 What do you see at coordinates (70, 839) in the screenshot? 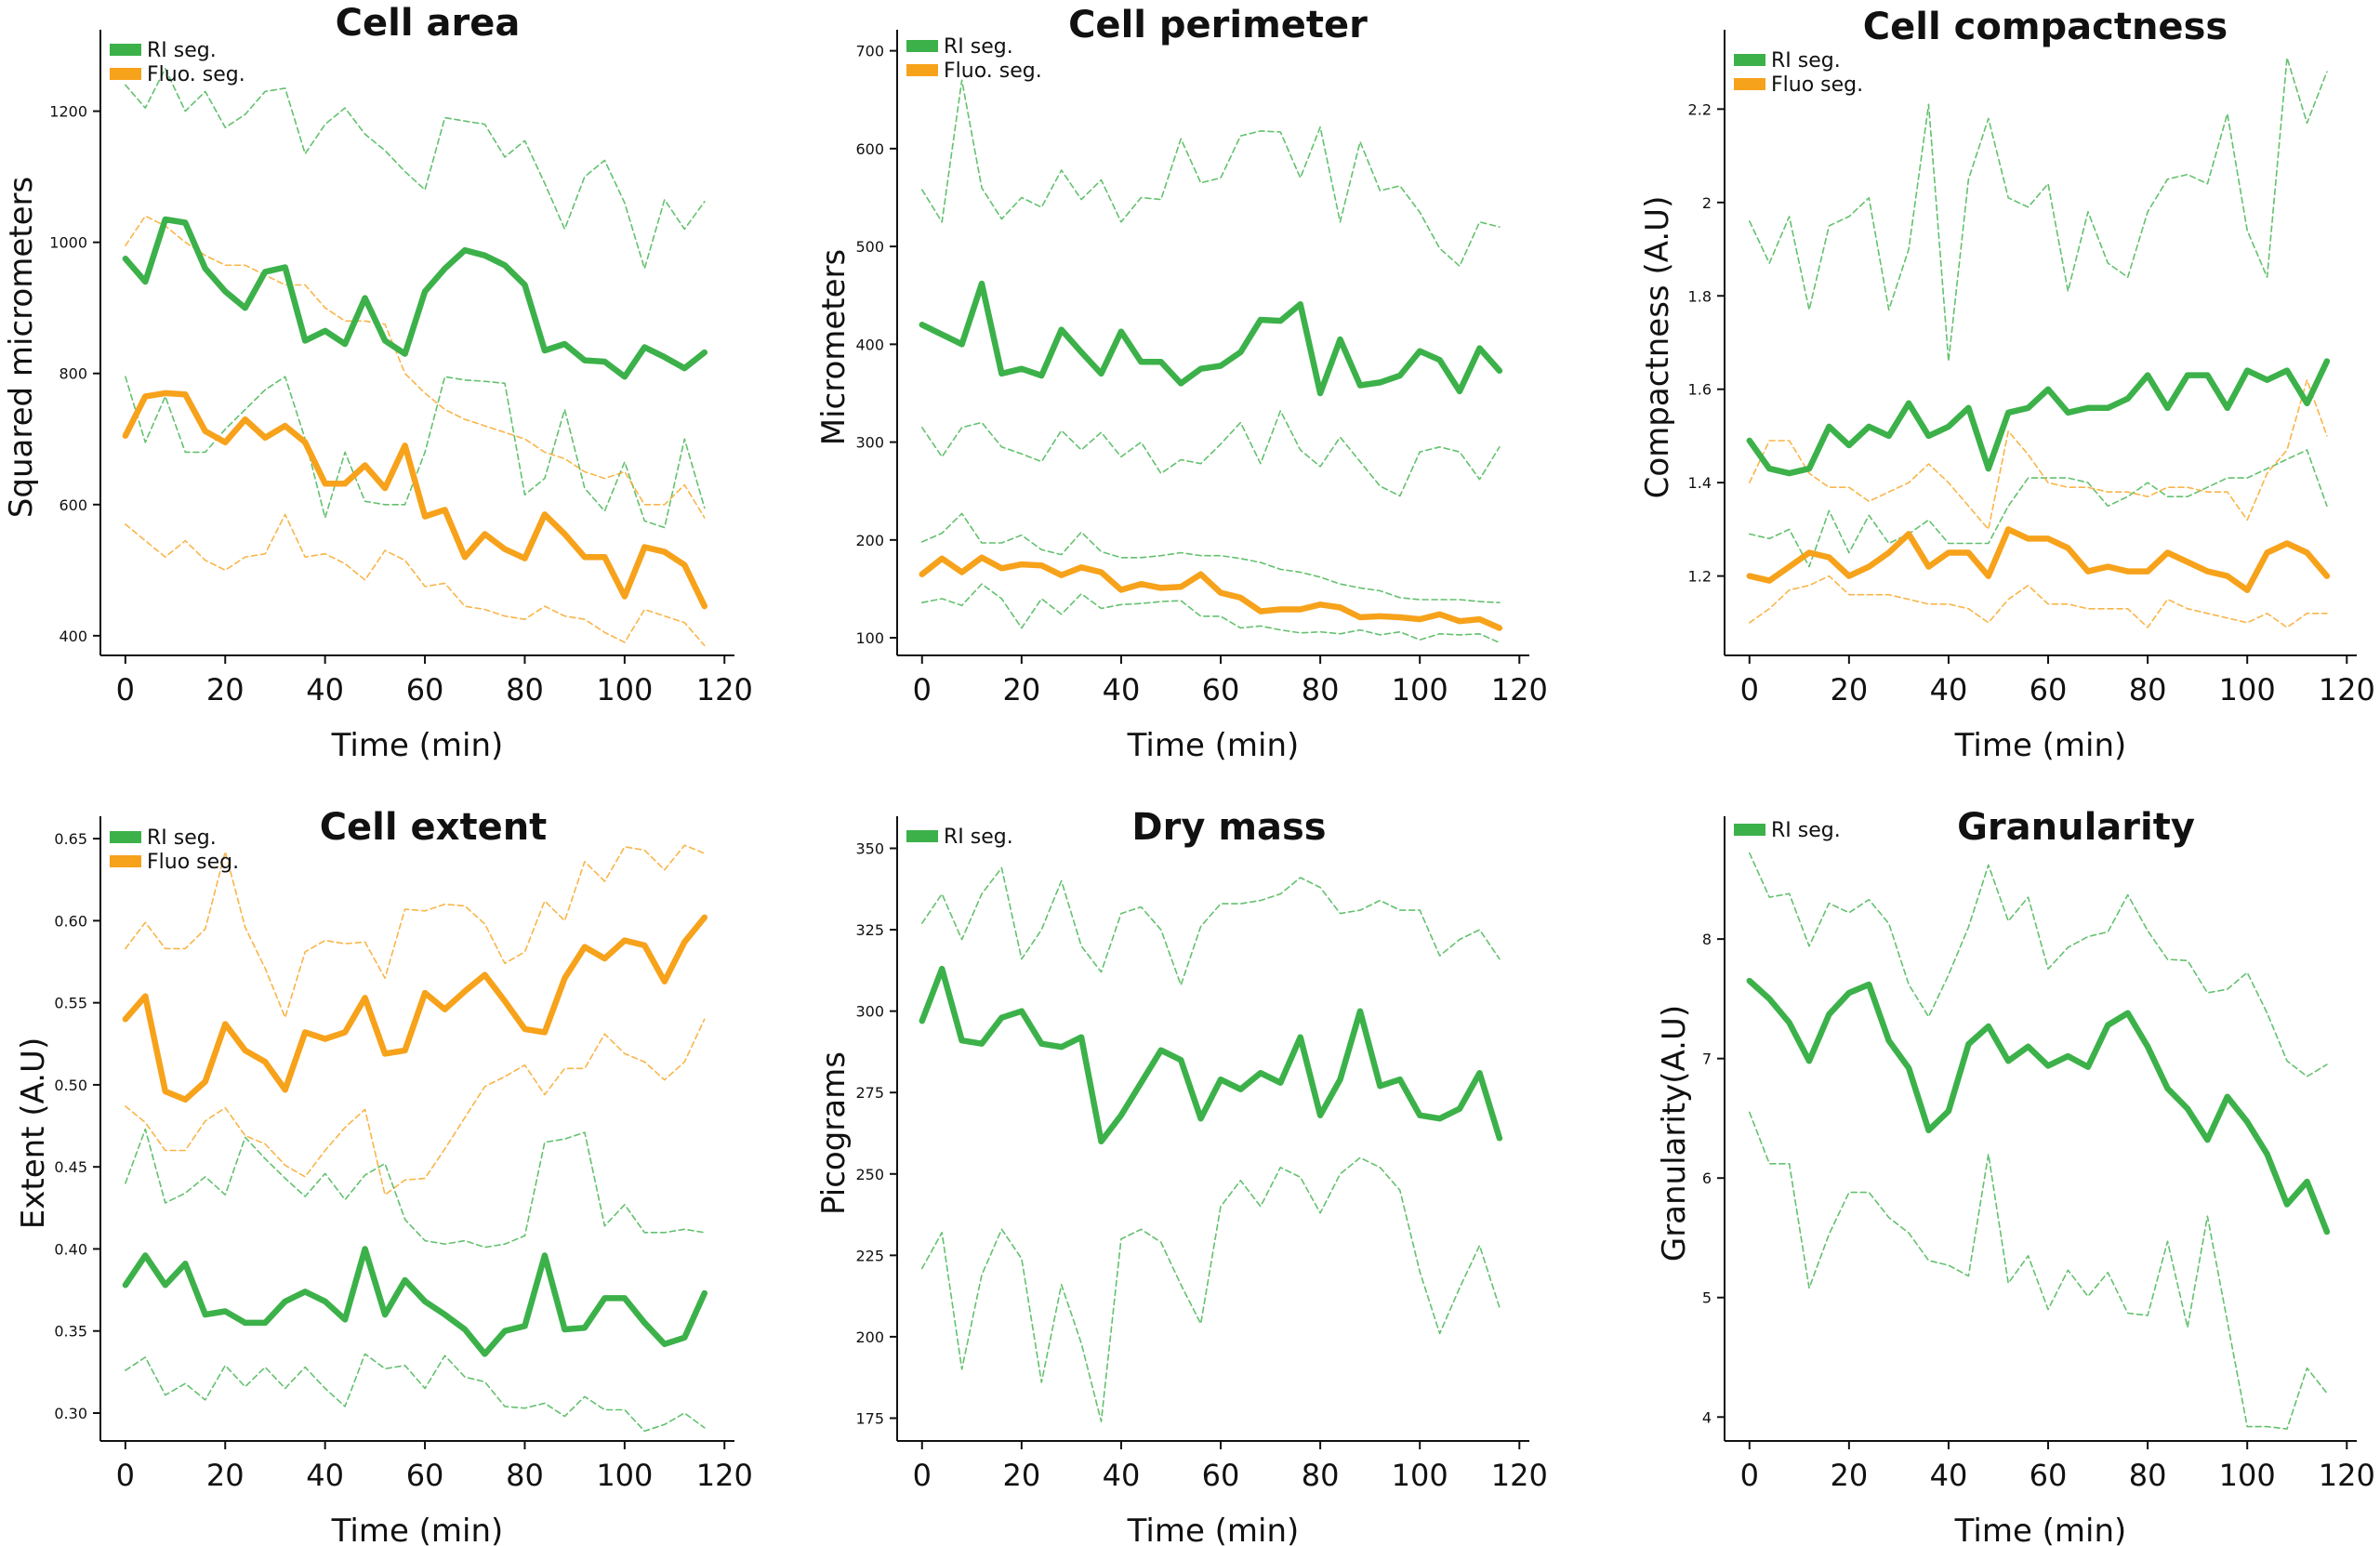
I see `y-tick-label: 0.65` at bounding box center [70, 839].